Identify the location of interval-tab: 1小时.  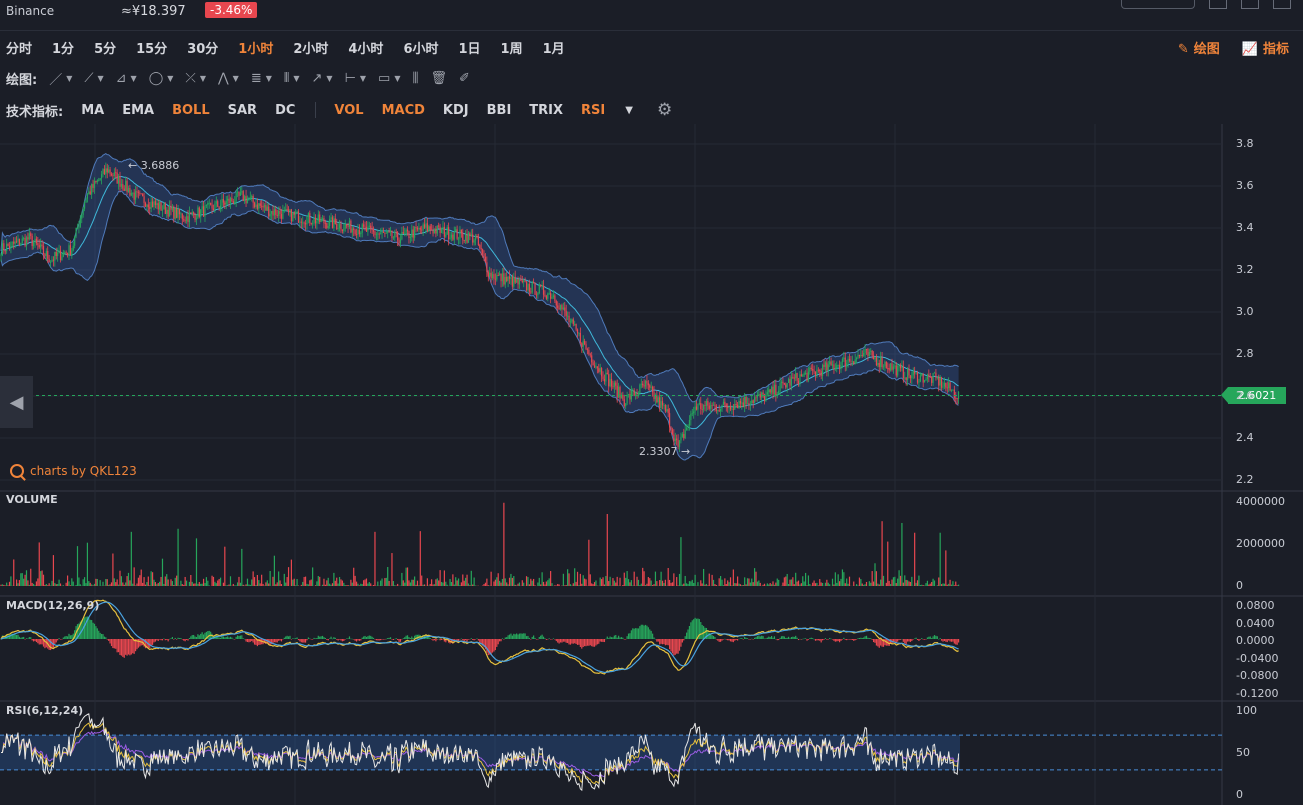
(256, 49).